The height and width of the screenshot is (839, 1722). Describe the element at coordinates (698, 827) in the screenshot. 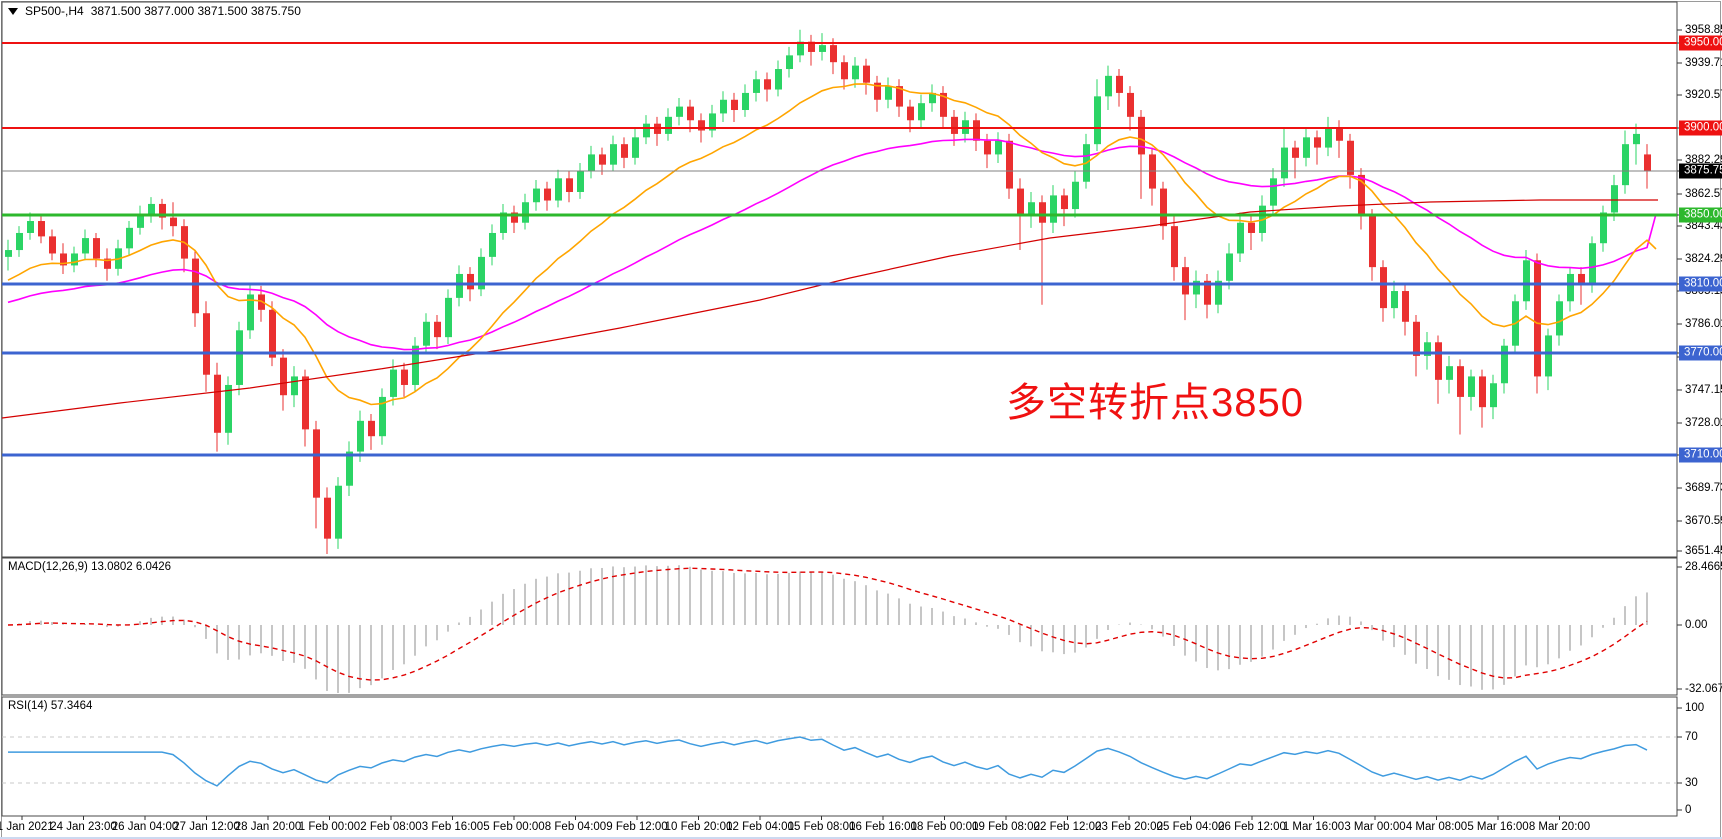

I see `time-label: 10 Feb 20:00` at that location.